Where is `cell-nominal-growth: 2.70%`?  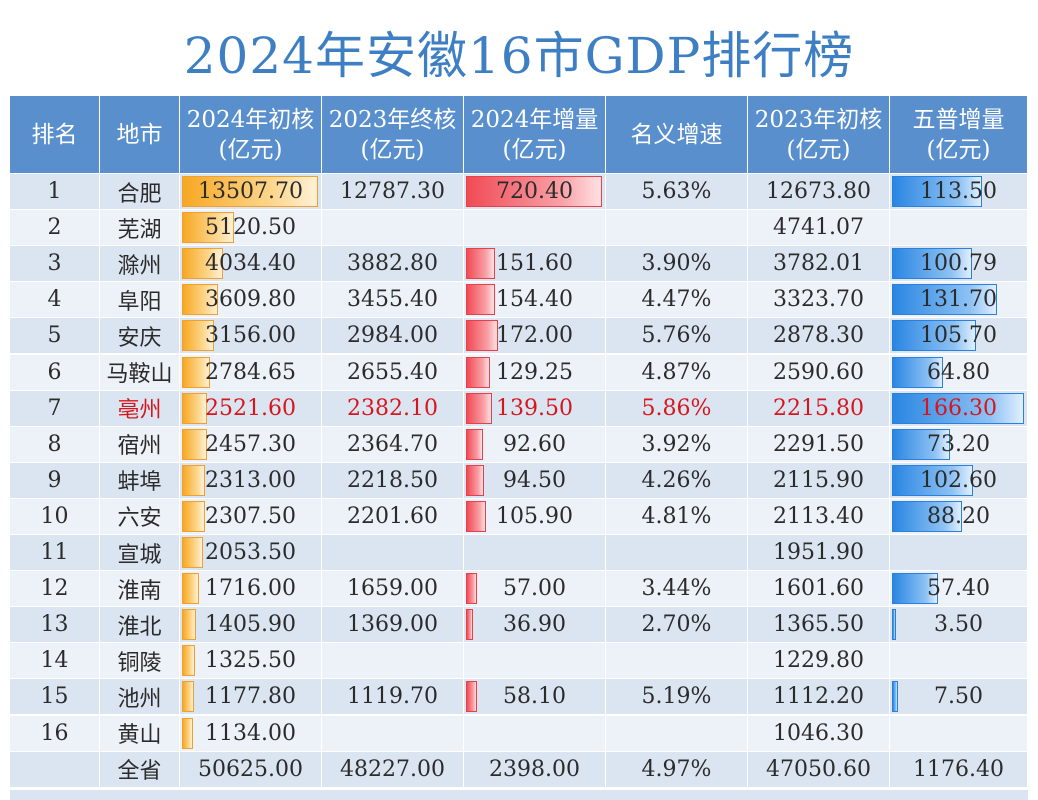 cell-nominal-growth: 2.70% is located at coordinates (677, 625).